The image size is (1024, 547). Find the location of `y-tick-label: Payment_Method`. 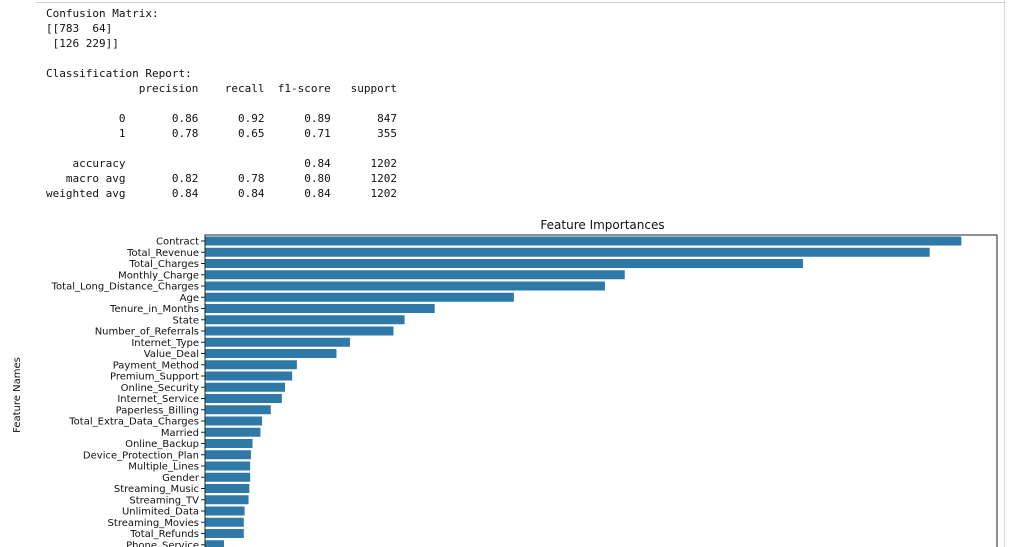

y-tick-label: Payment_Method is located at coordinates (156, 365).